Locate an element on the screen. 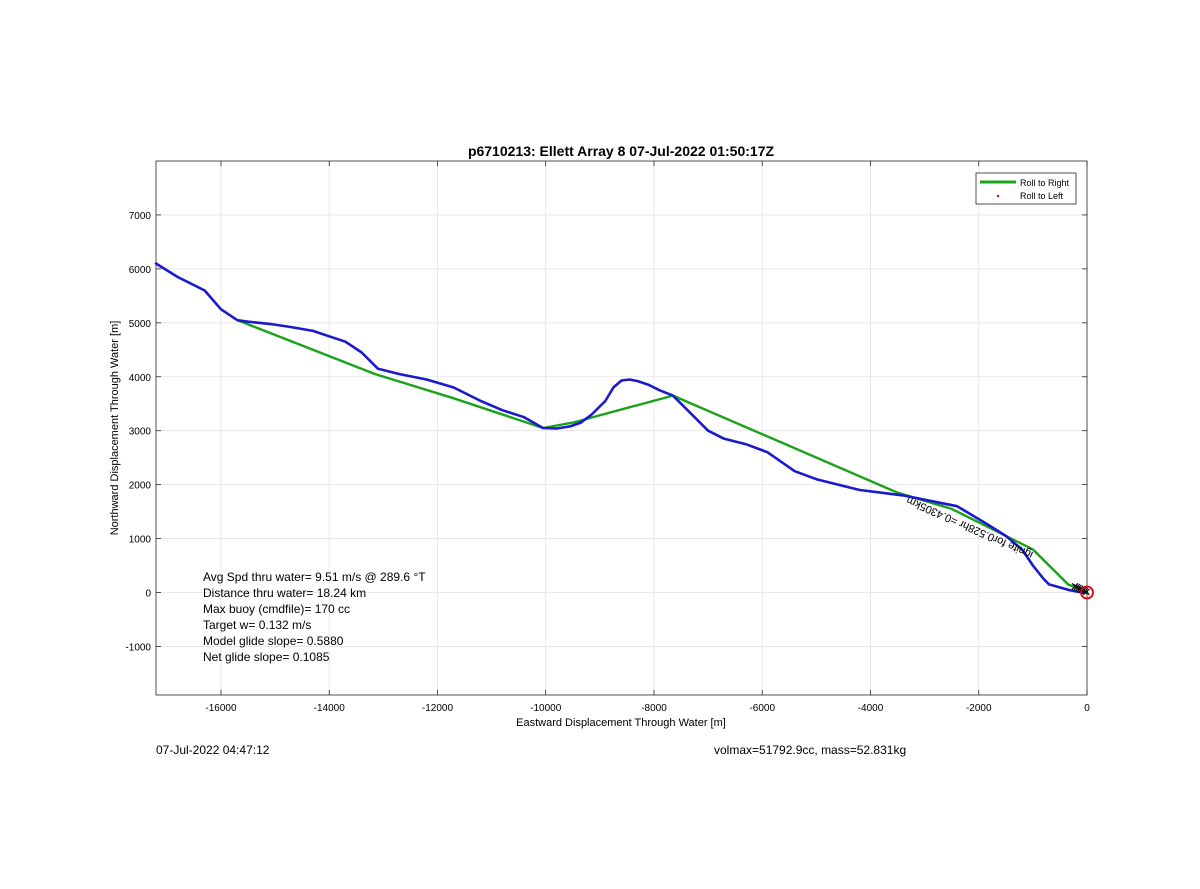  stat-avg-speed: Avg Spd thru water= 9.51 m/s @ 289.6 °T is located at coordinates (314, 577).